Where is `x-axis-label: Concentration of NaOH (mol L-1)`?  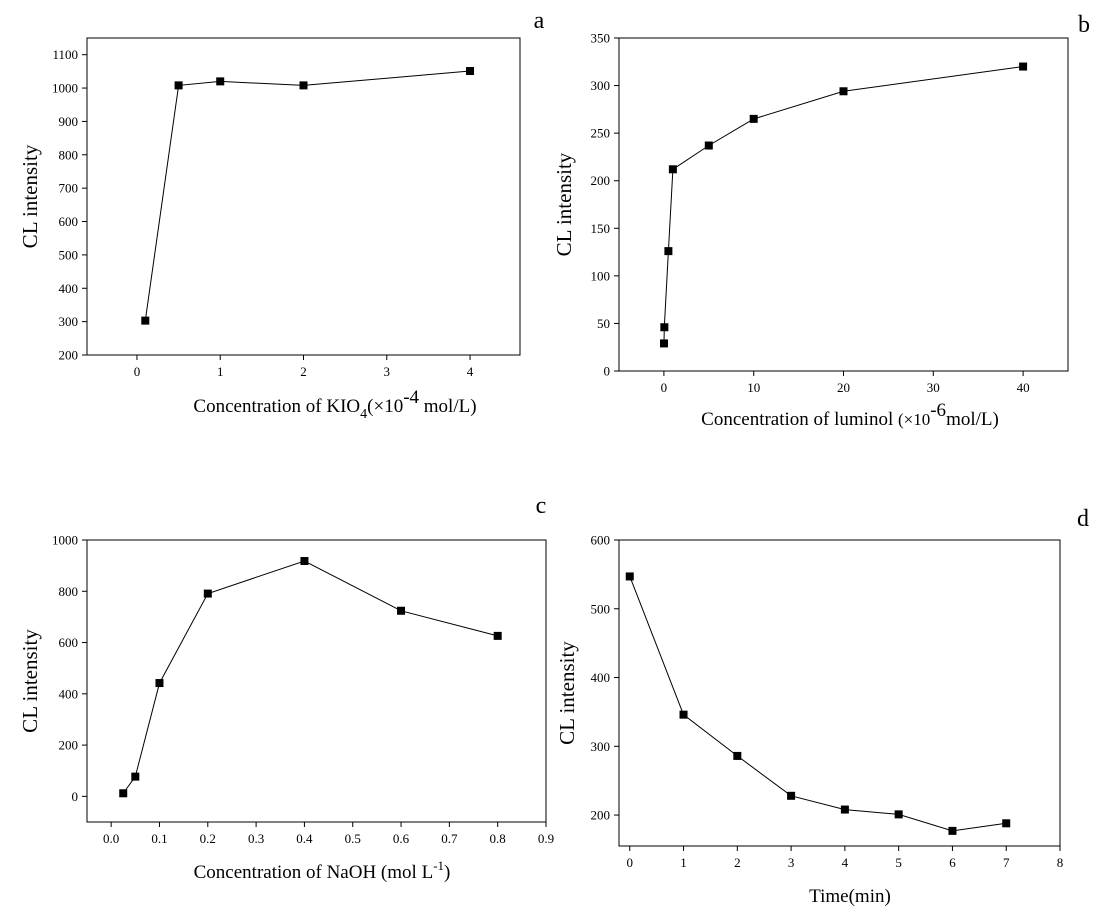
x-axis-label: Concentration of NaOH (mol L-1) is located at coordinates (322, 870).